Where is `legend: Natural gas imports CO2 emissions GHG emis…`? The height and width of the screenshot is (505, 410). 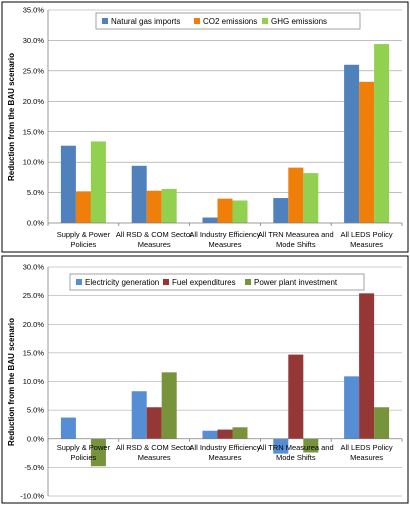 legend: Natural gas imports CO2 emissions GHG emis… is located at coordinates (228, 21).